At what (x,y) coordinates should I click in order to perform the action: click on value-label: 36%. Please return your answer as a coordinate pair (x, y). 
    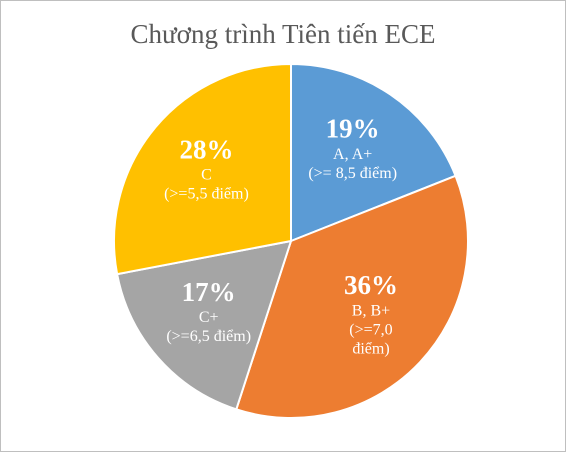
    Looking at the image, I should click on (371, 285).